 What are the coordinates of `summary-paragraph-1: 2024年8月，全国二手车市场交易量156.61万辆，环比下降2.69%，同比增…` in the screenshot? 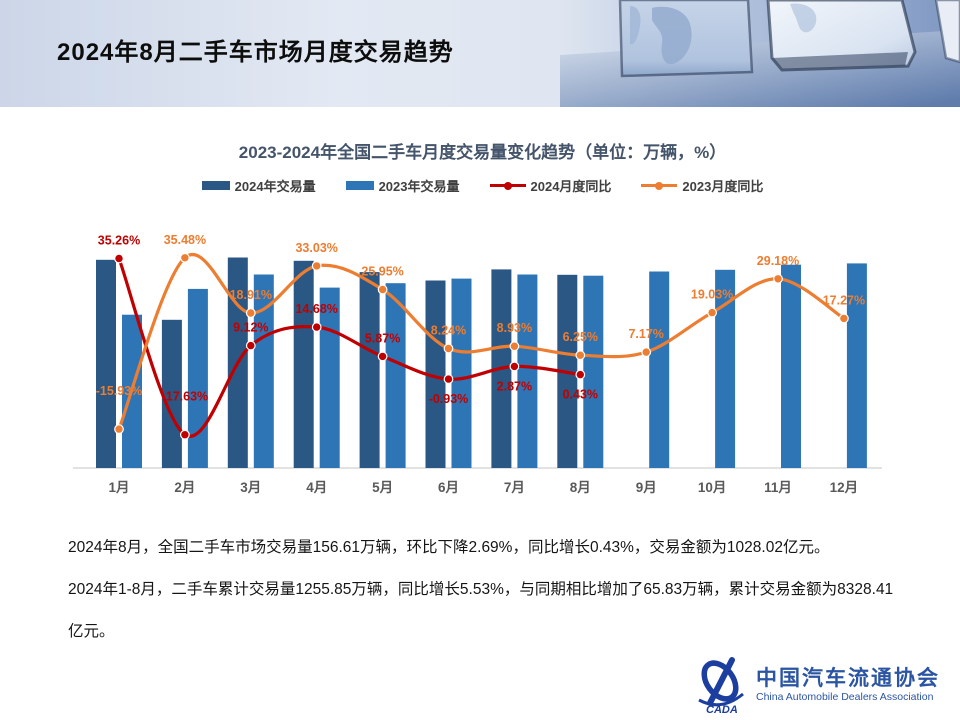 It's located at (449, 547).